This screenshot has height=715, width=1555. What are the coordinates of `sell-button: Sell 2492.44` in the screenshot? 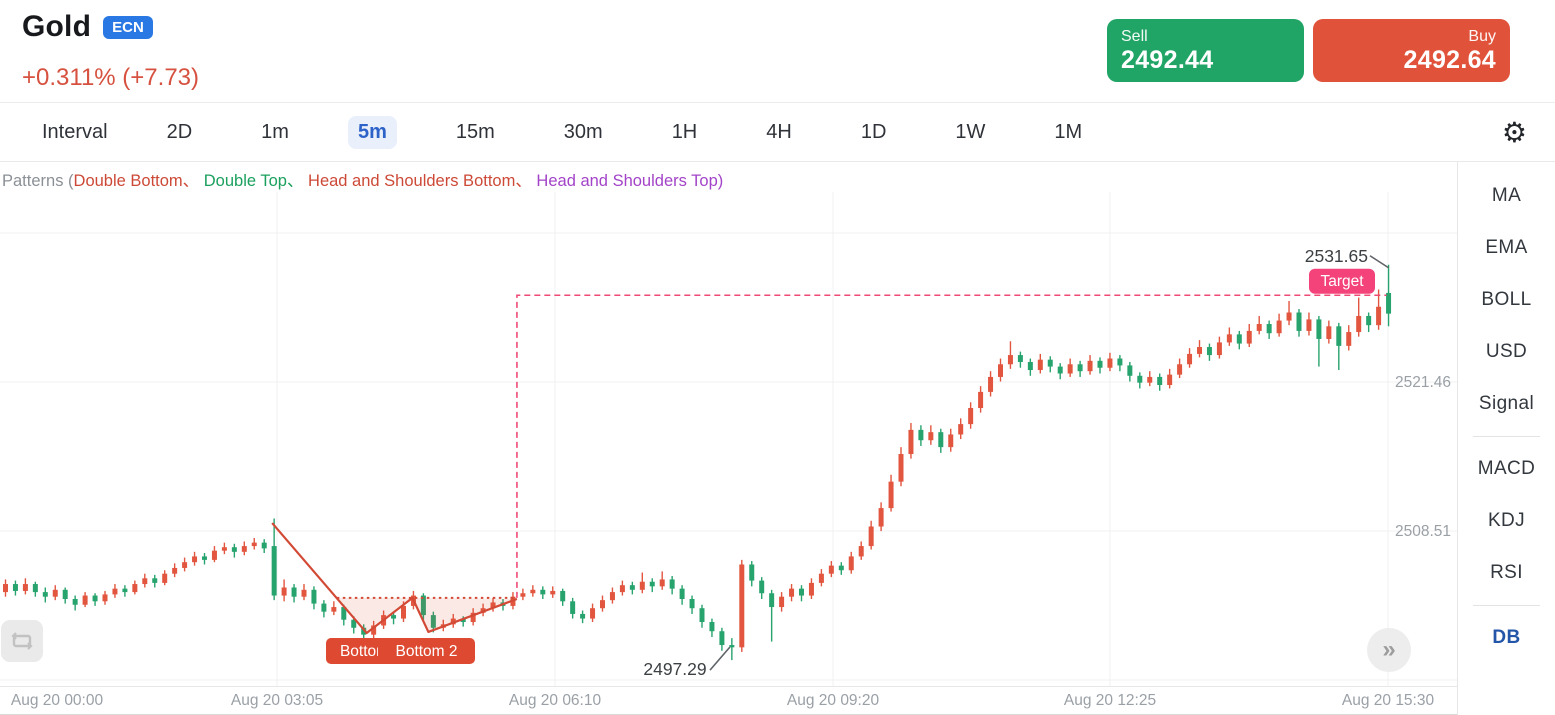 It's located at (1205, 50).